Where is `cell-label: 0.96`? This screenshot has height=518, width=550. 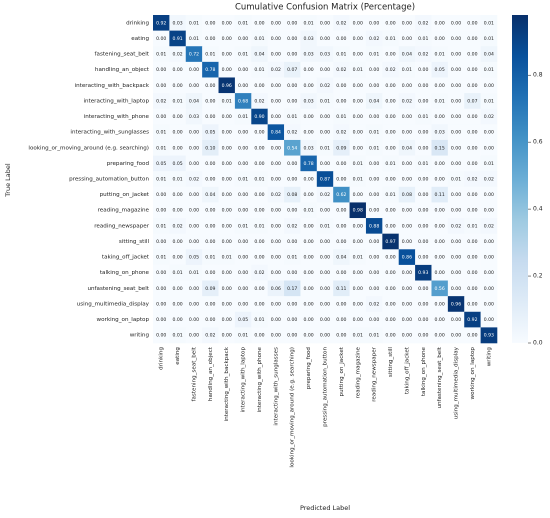 cell-label: 0.96 is located at coordinates (227, 86).